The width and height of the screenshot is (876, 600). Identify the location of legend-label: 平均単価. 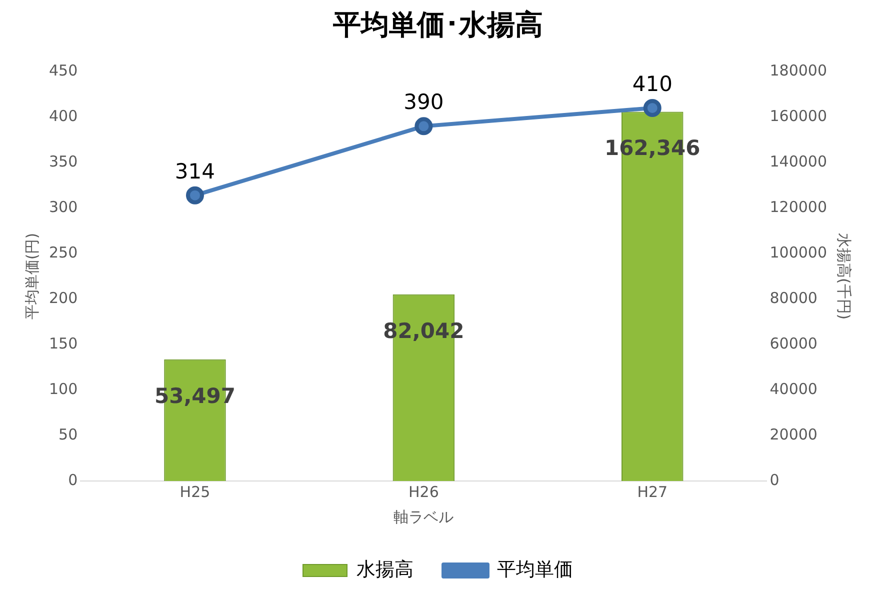
(535, 569).